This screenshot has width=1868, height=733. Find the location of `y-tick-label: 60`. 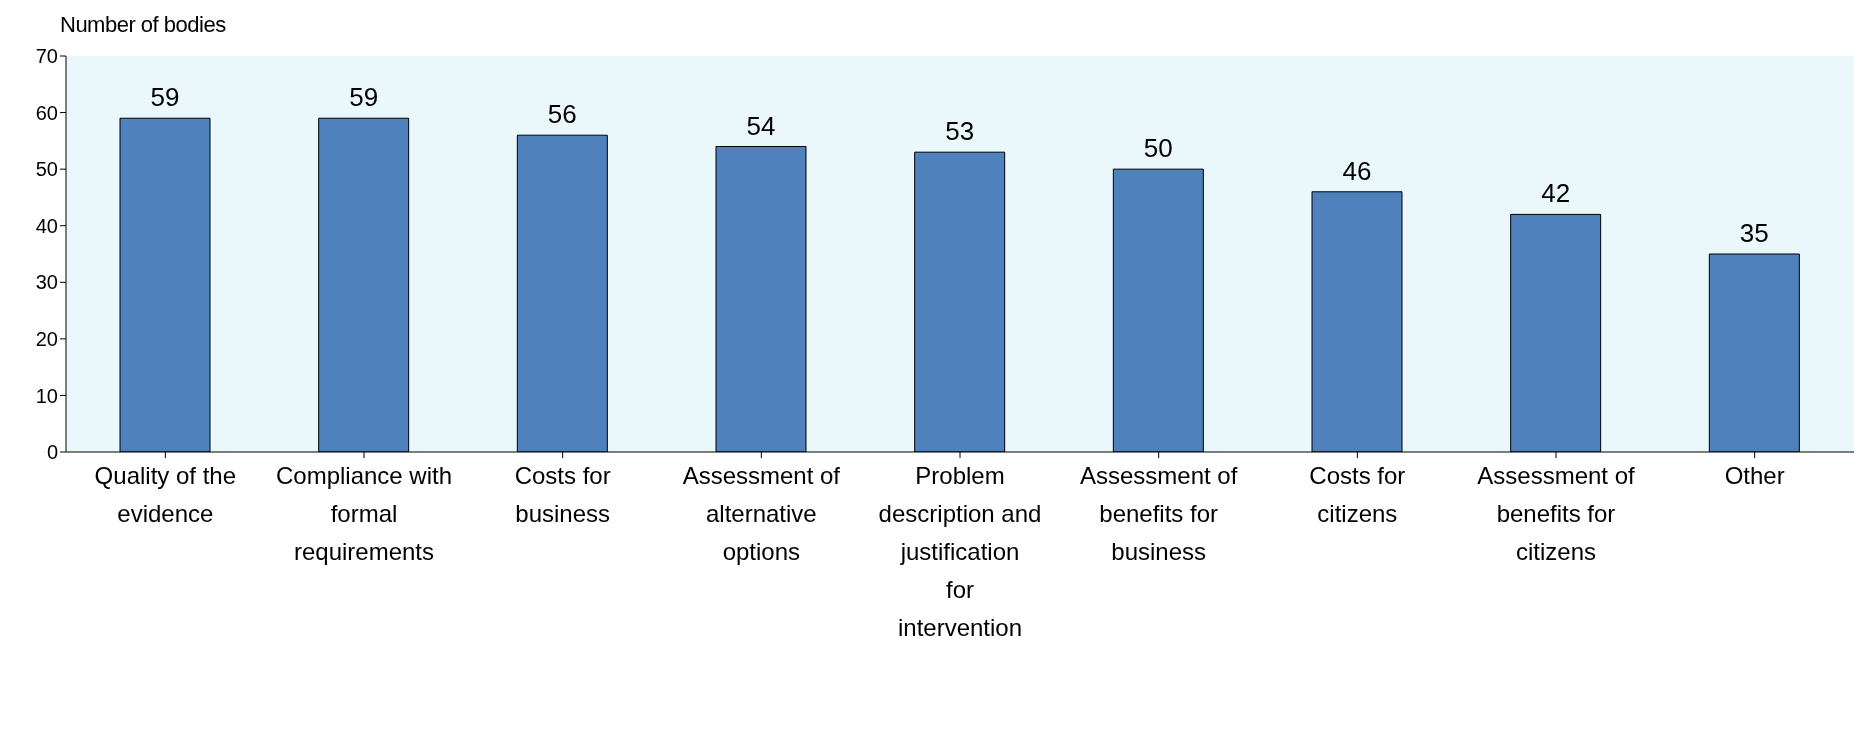

y-tick-label: 60 is located at coordinates (46, 112).